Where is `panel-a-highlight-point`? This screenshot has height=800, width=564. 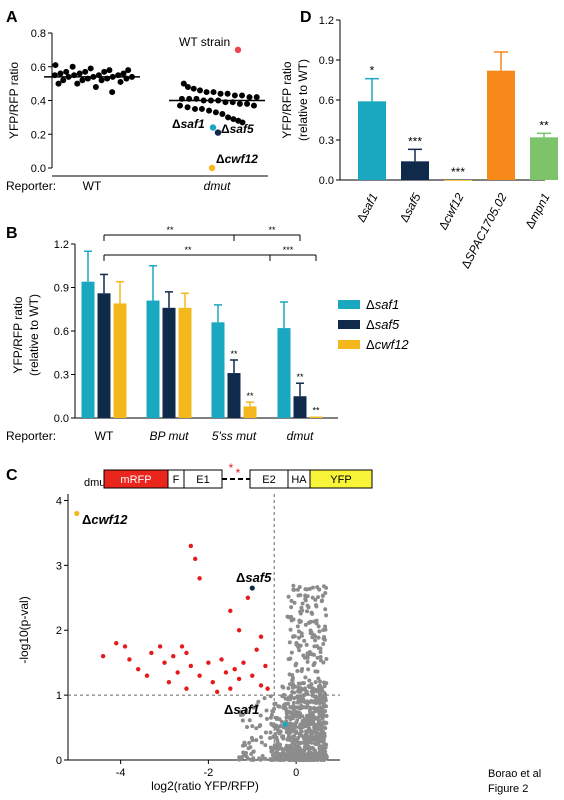
panel-a-highlight-point is located at coordinates (218, 132).